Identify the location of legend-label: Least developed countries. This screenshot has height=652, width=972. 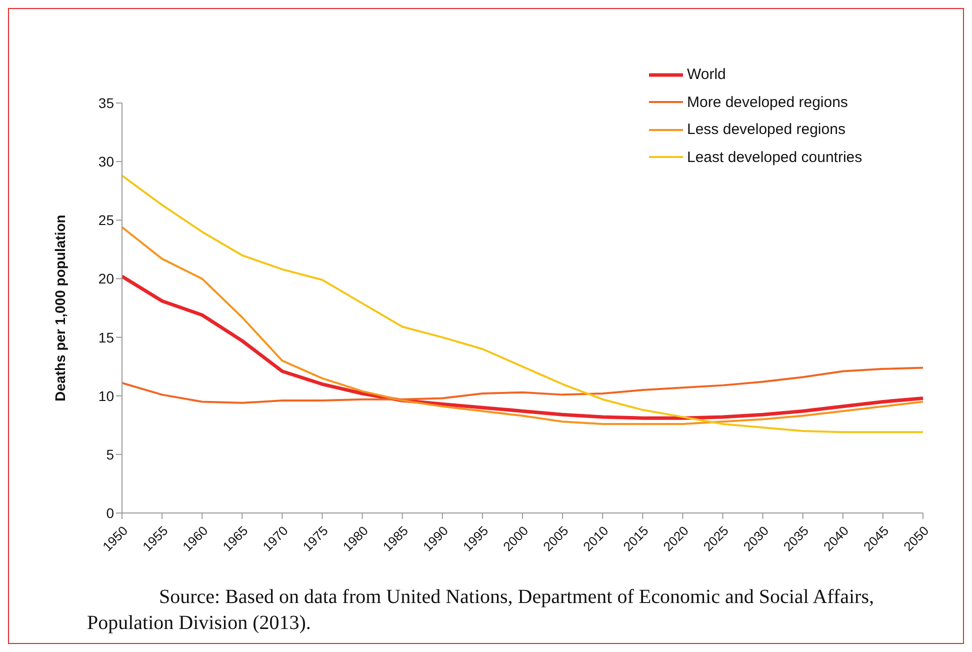
(774, 157).